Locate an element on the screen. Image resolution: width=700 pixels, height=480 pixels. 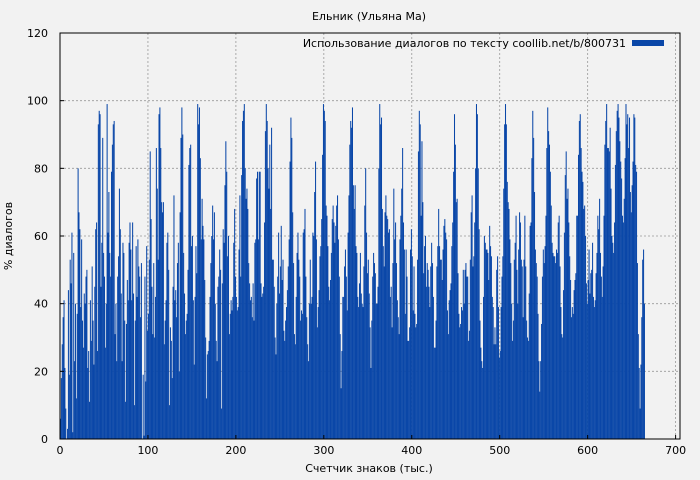
y-tick-label: 40 is located at coordinates (41, 304).